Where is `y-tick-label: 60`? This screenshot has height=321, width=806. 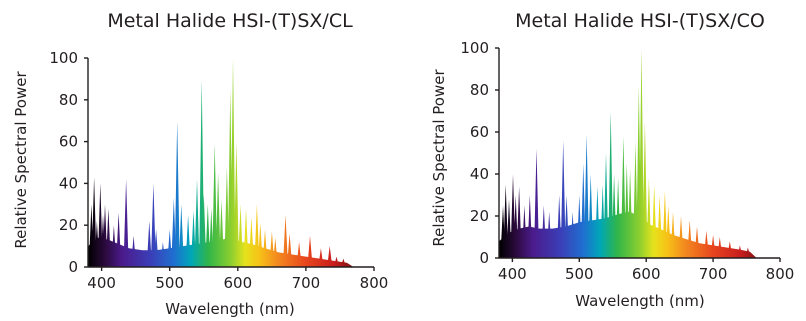 y-tick-label: 60 is located at coordinates (479, 132).